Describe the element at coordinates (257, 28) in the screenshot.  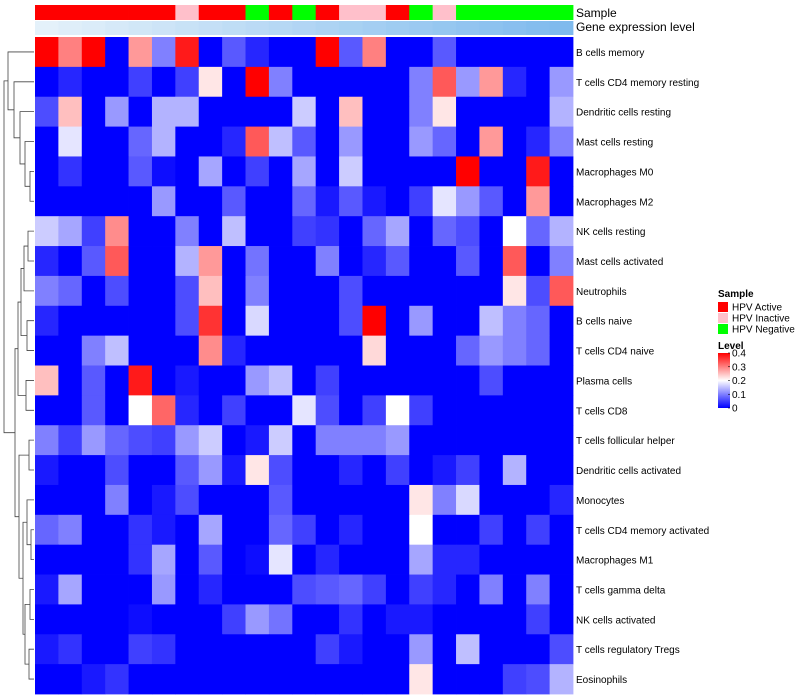
I see `gene-expression-cell` at that location.